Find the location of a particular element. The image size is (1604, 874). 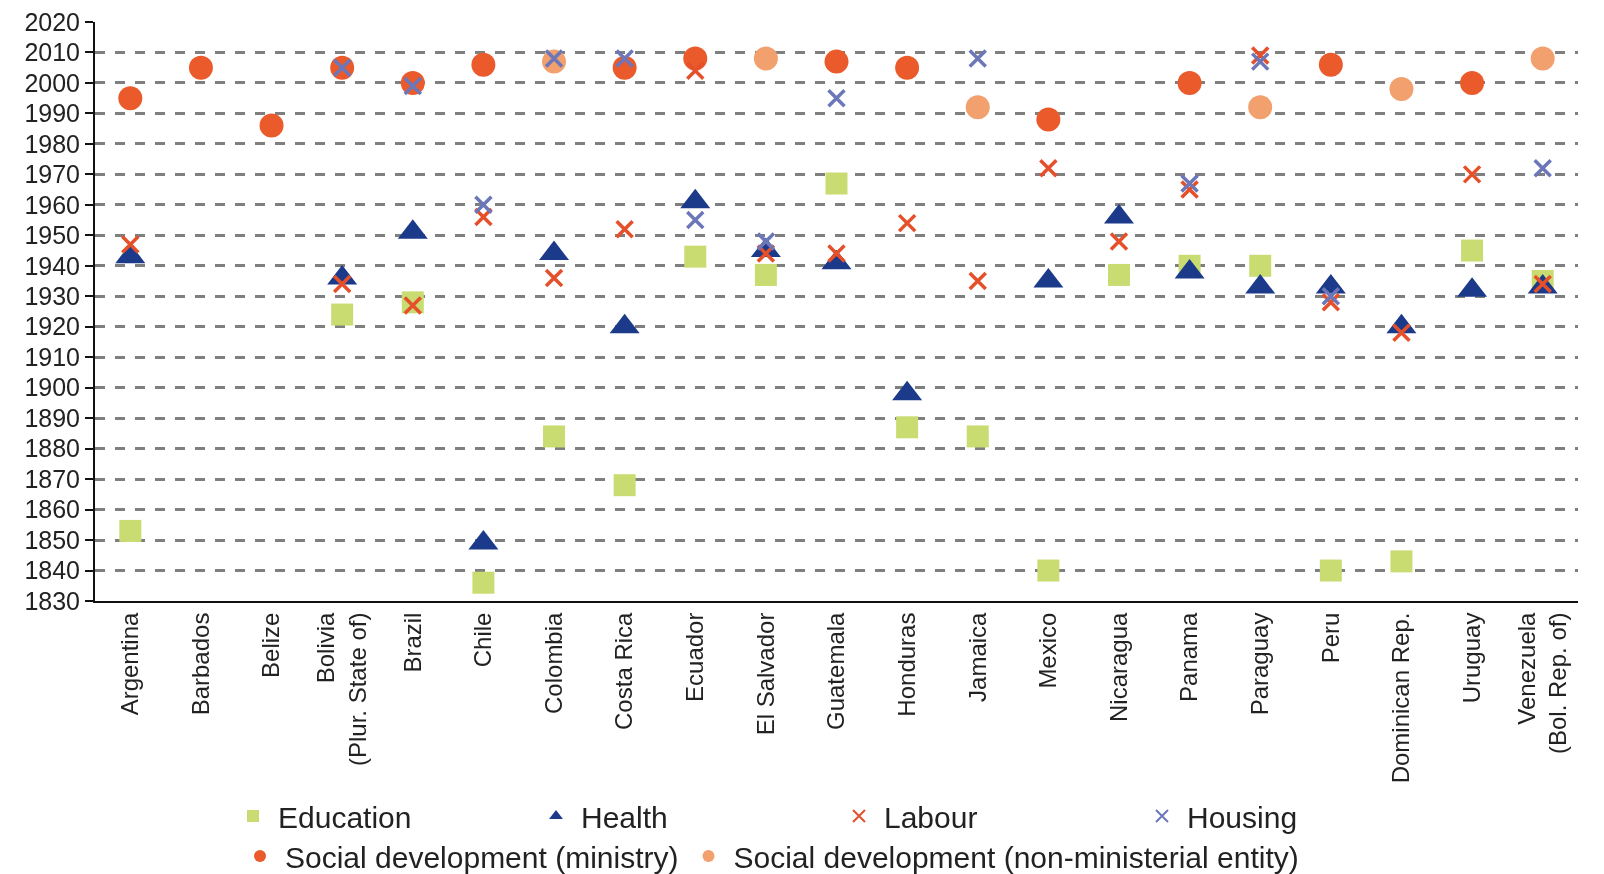

y-tick-label: 1840 is located at coordinates (52, 570).